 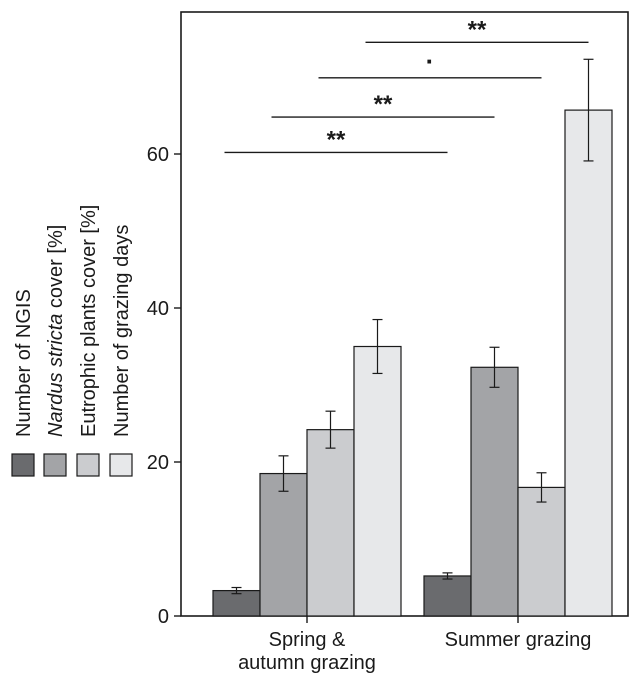 I want to click on legend-label: Eutrophic plants cover [%], so click(x=89, y=321).